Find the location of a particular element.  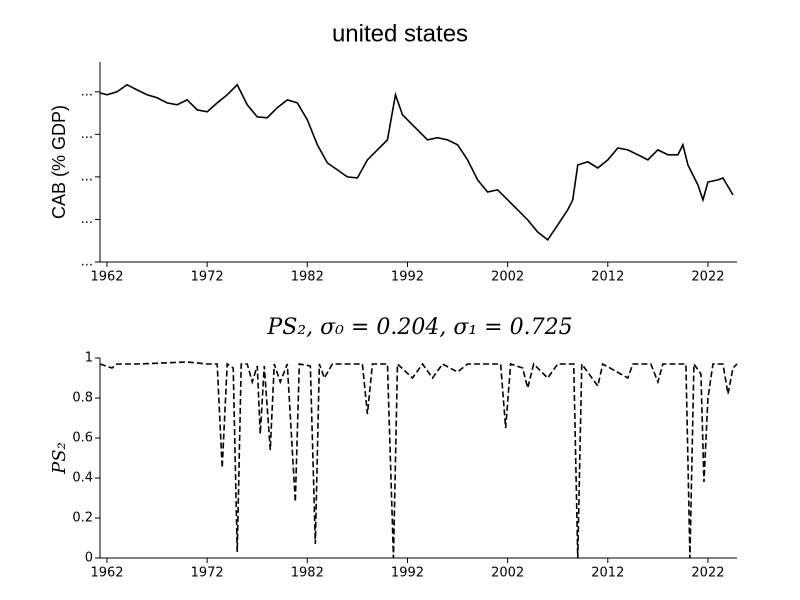

y-tick-label: 0.2 is located at coordinates (82, 518).